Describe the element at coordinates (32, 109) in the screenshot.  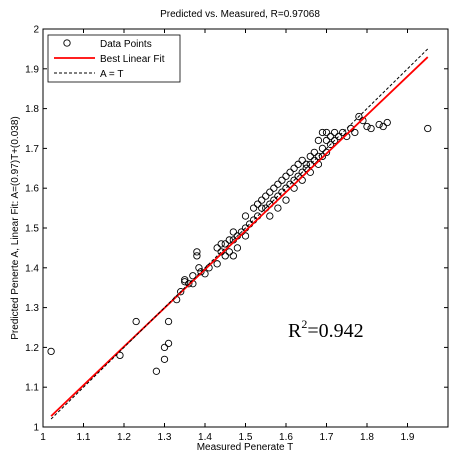
I see `y-tick-label: 1.8` at that location.